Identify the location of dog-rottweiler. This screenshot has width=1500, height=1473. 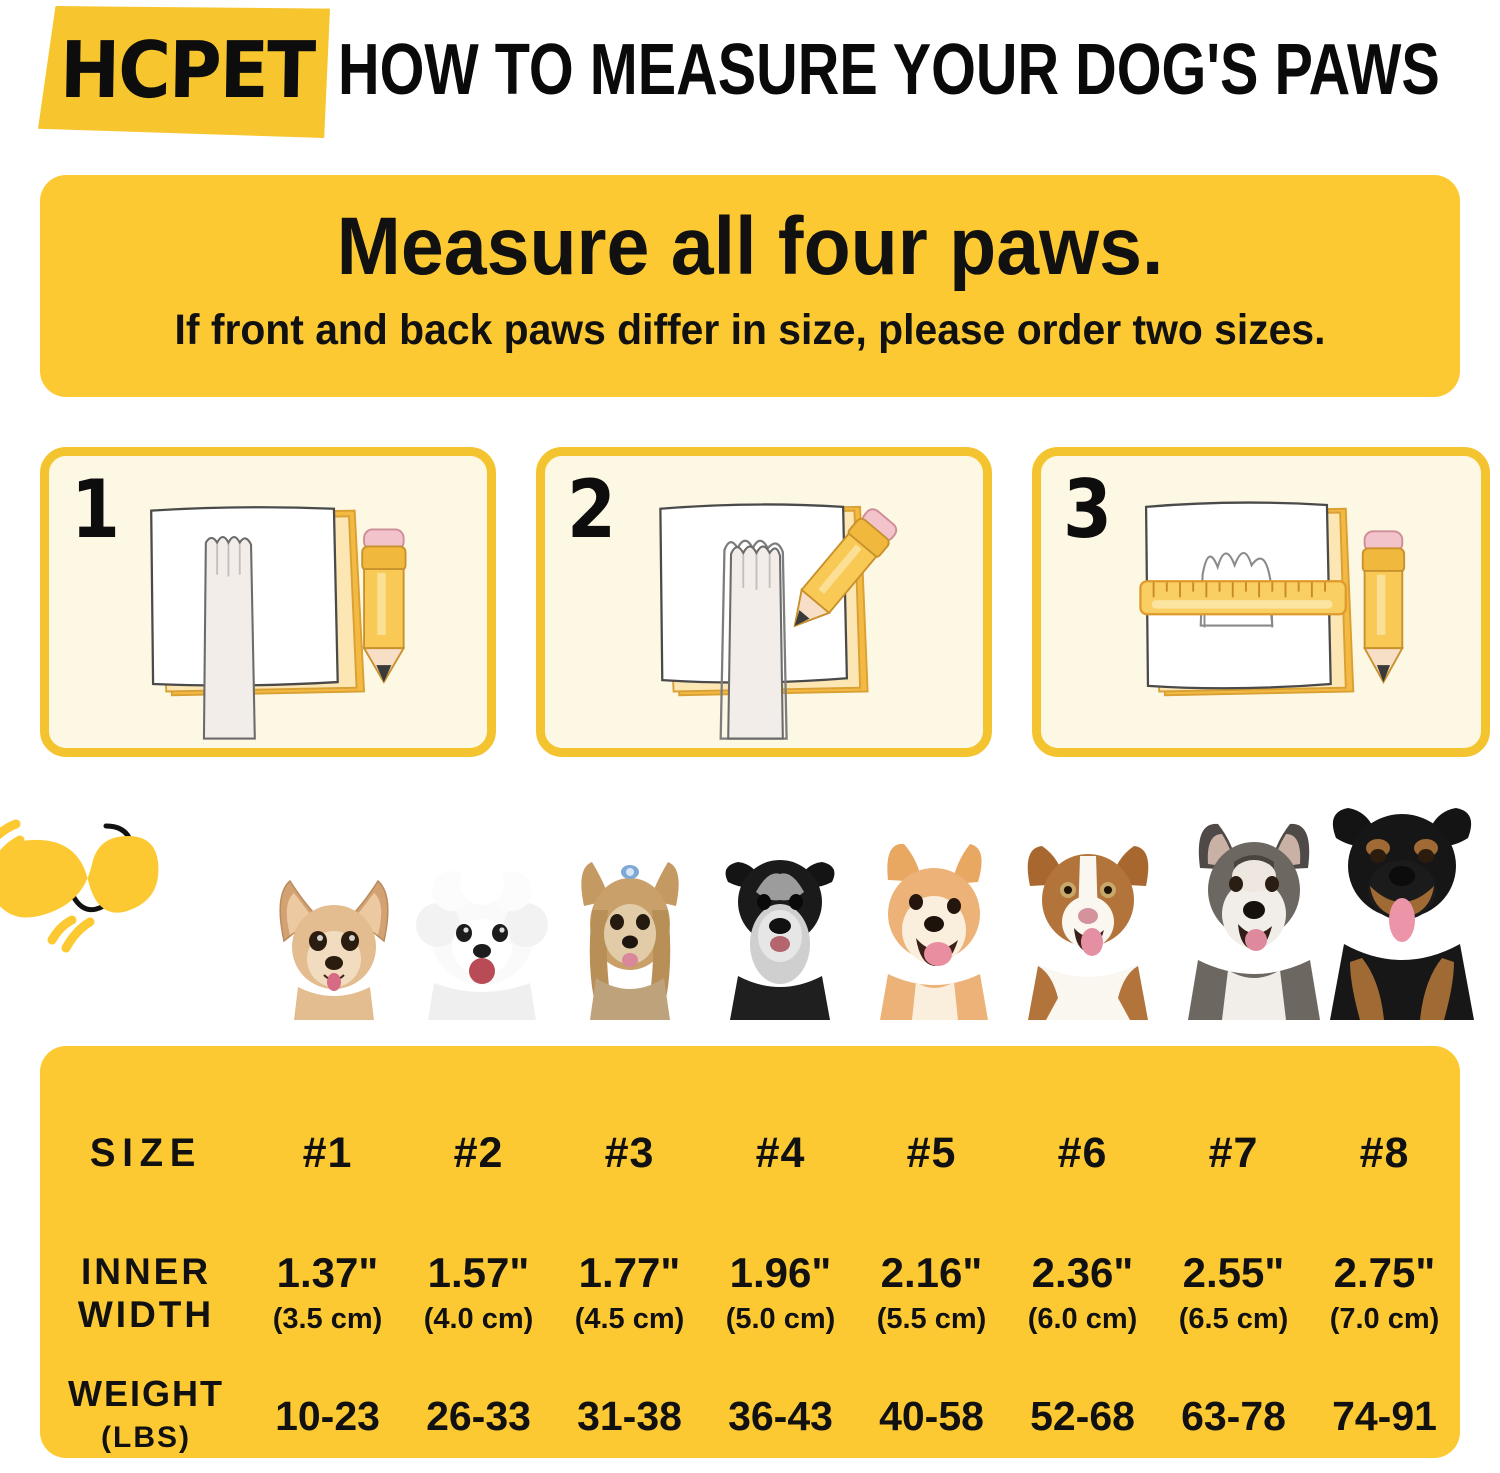
(1402, 914).